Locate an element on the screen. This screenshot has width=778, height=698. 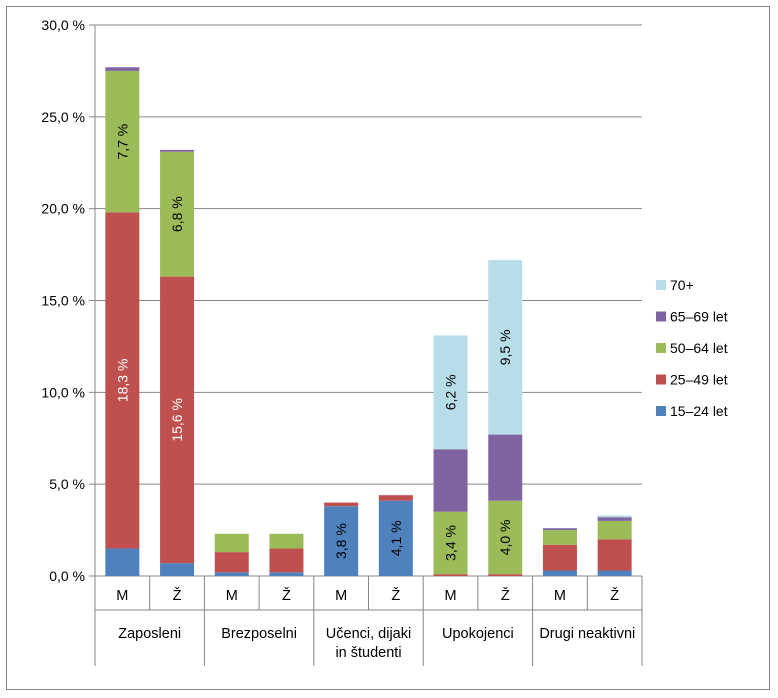
group-label: Drugi neaktivni is located at coordinates (587, 634).